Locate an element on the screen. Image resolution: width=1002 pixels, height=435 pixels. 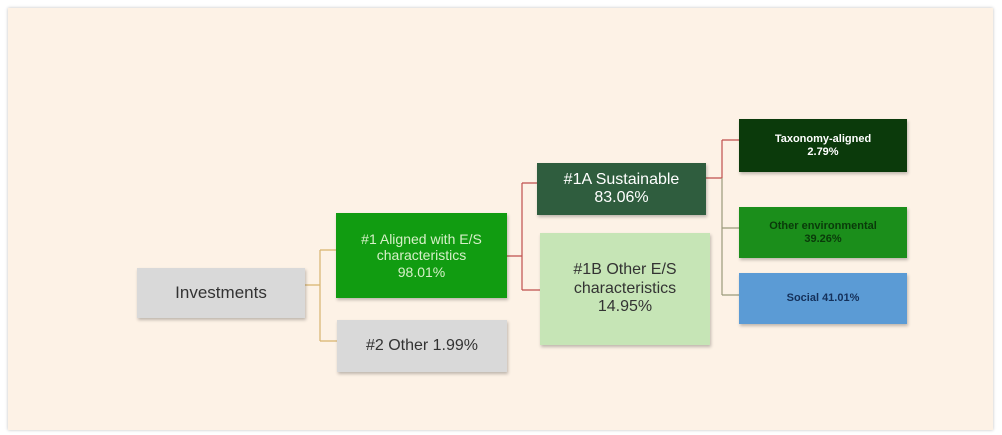
node-box: #1 Aligned with E/S characteristics 98.01% is located at coordinates (421, 255).